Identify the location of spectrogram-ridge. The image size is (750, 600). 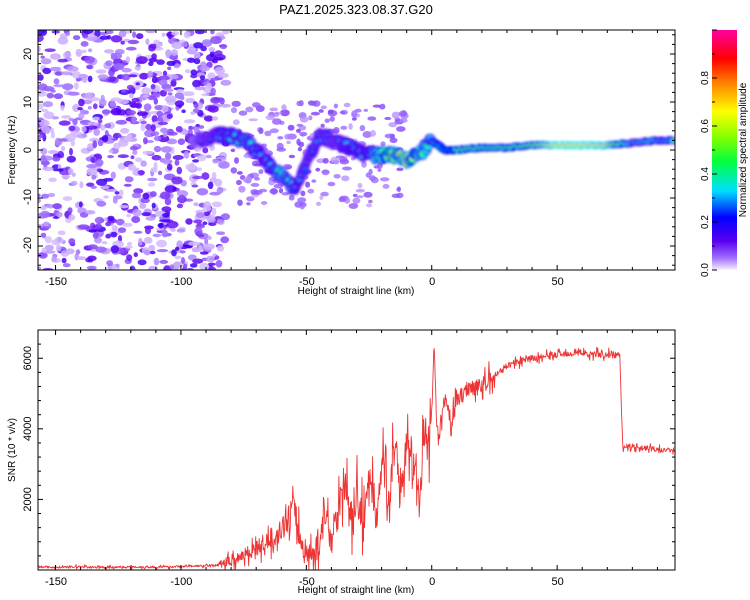
(431, 160).